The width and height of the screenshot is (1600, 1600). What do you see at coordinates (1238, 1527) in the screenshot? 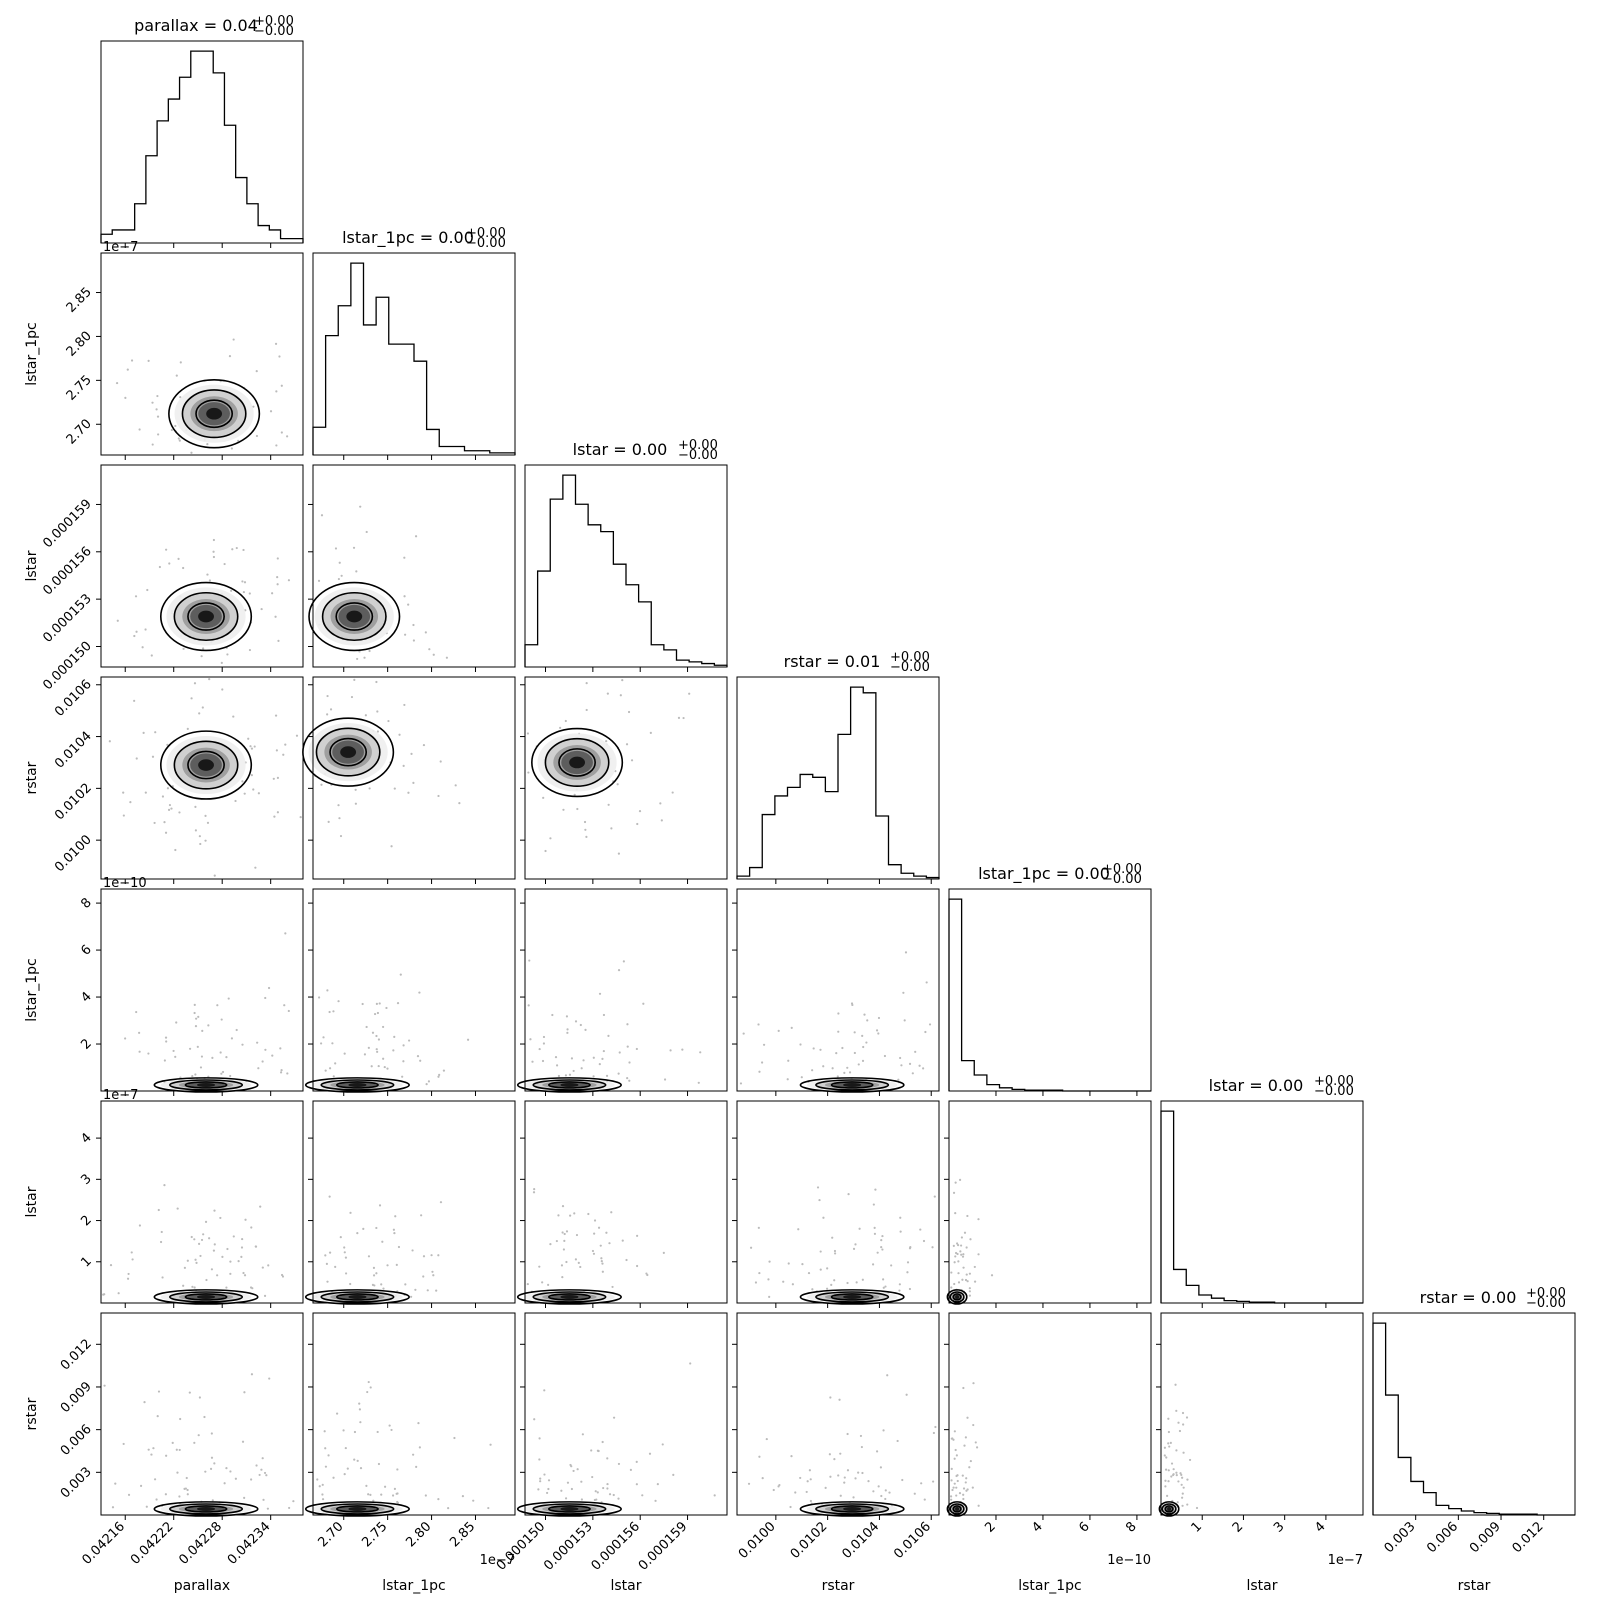
I see `x-tick-label: 2` at bounding box center [1238, 1527].